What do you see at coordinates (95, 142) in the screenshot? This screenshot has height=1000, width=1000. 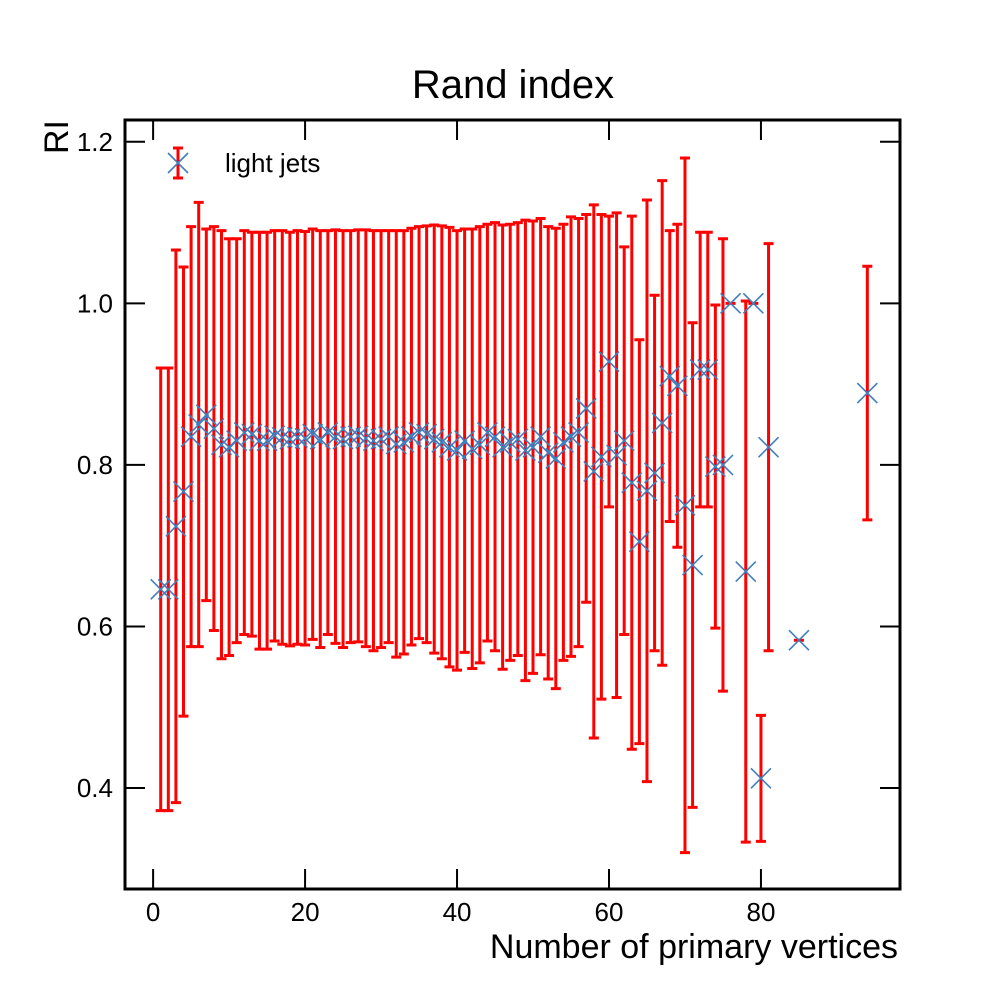 I see `y-tick-label: 1.2` at bounding box center [95, 142].